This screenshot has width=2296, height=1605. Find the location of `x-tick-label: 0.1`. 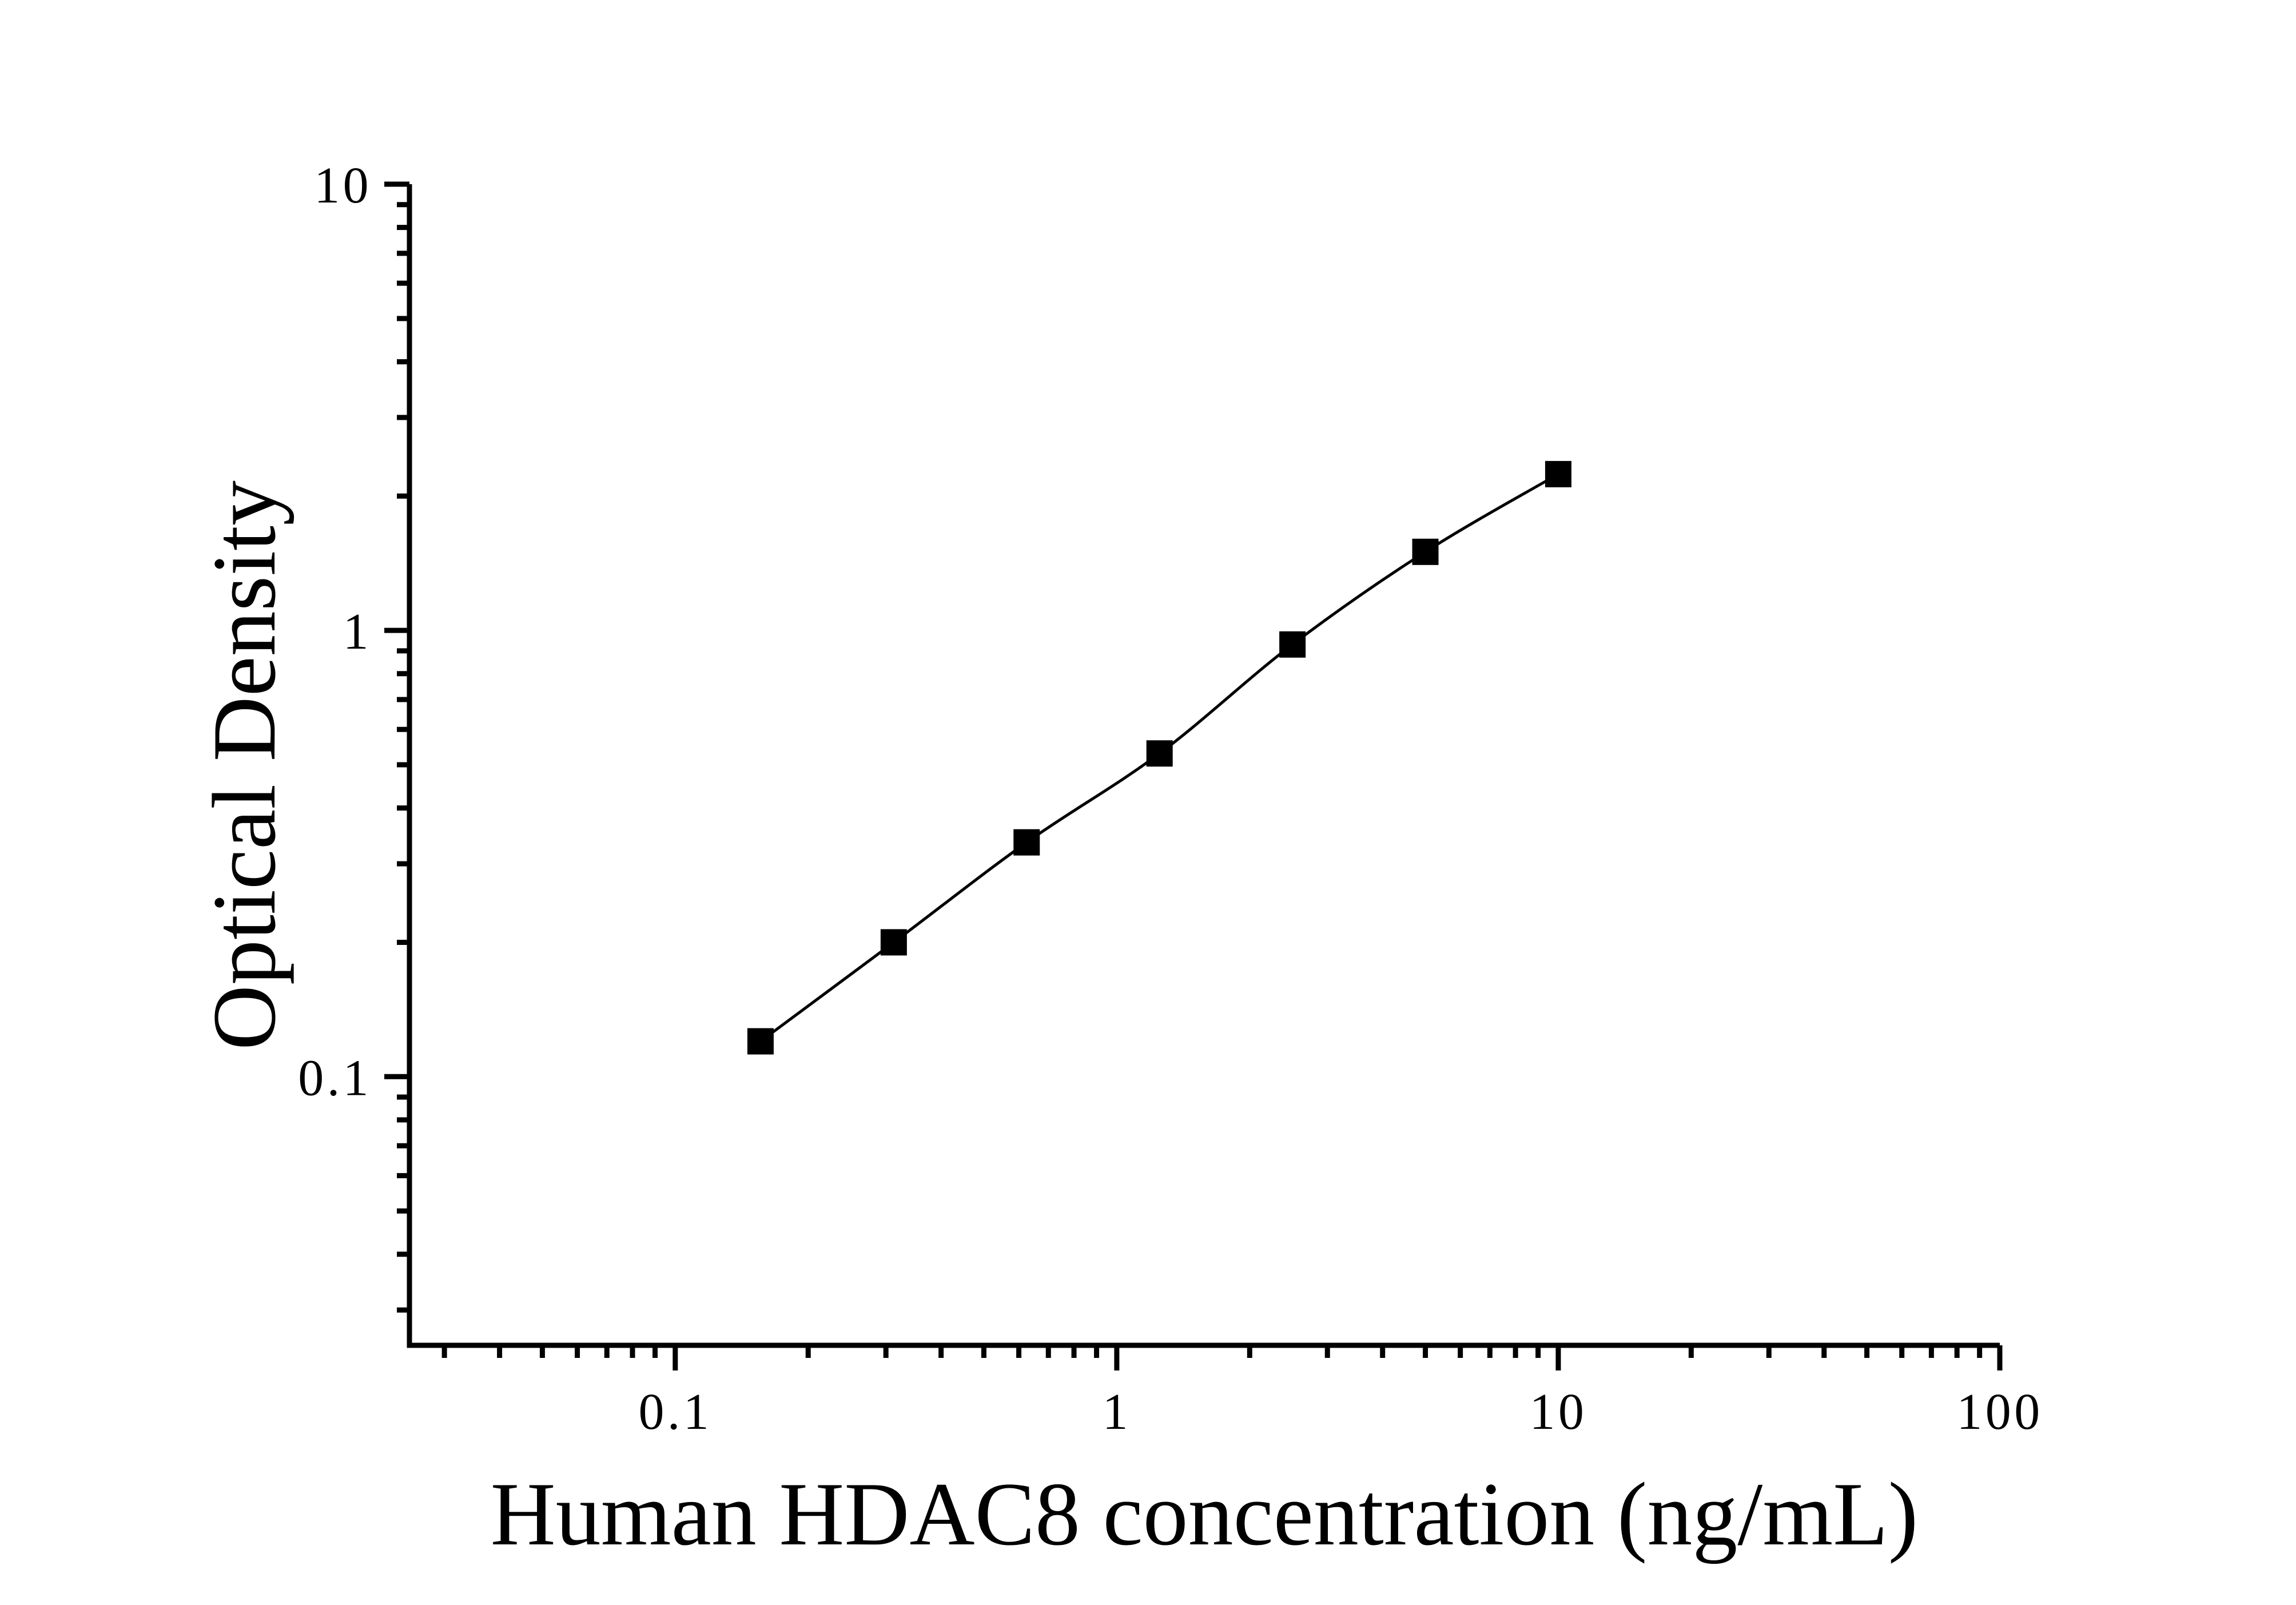

x-tick-label: 0.1 is located at coordinates (675, 1412).